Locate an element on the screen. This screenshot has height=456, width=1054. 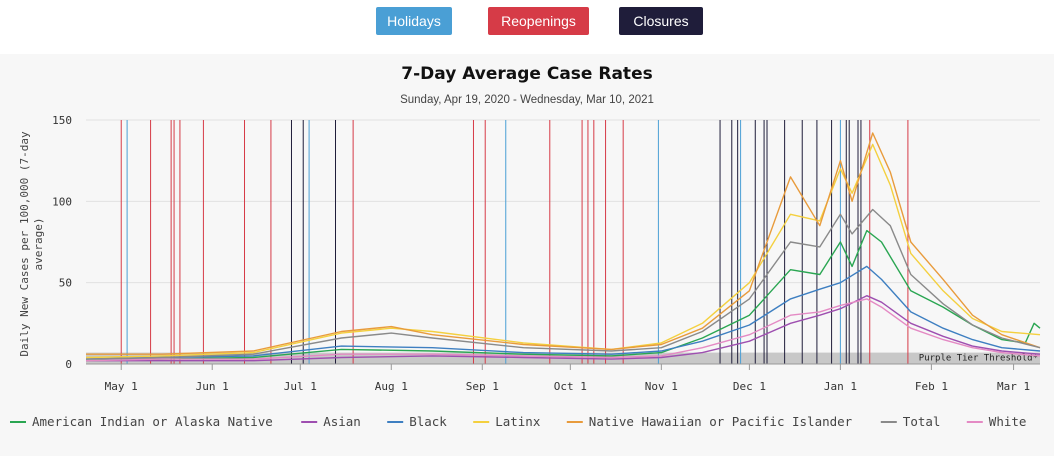
chart-title: 7-Day Average Case Rates is located at coordinates (526, 74).